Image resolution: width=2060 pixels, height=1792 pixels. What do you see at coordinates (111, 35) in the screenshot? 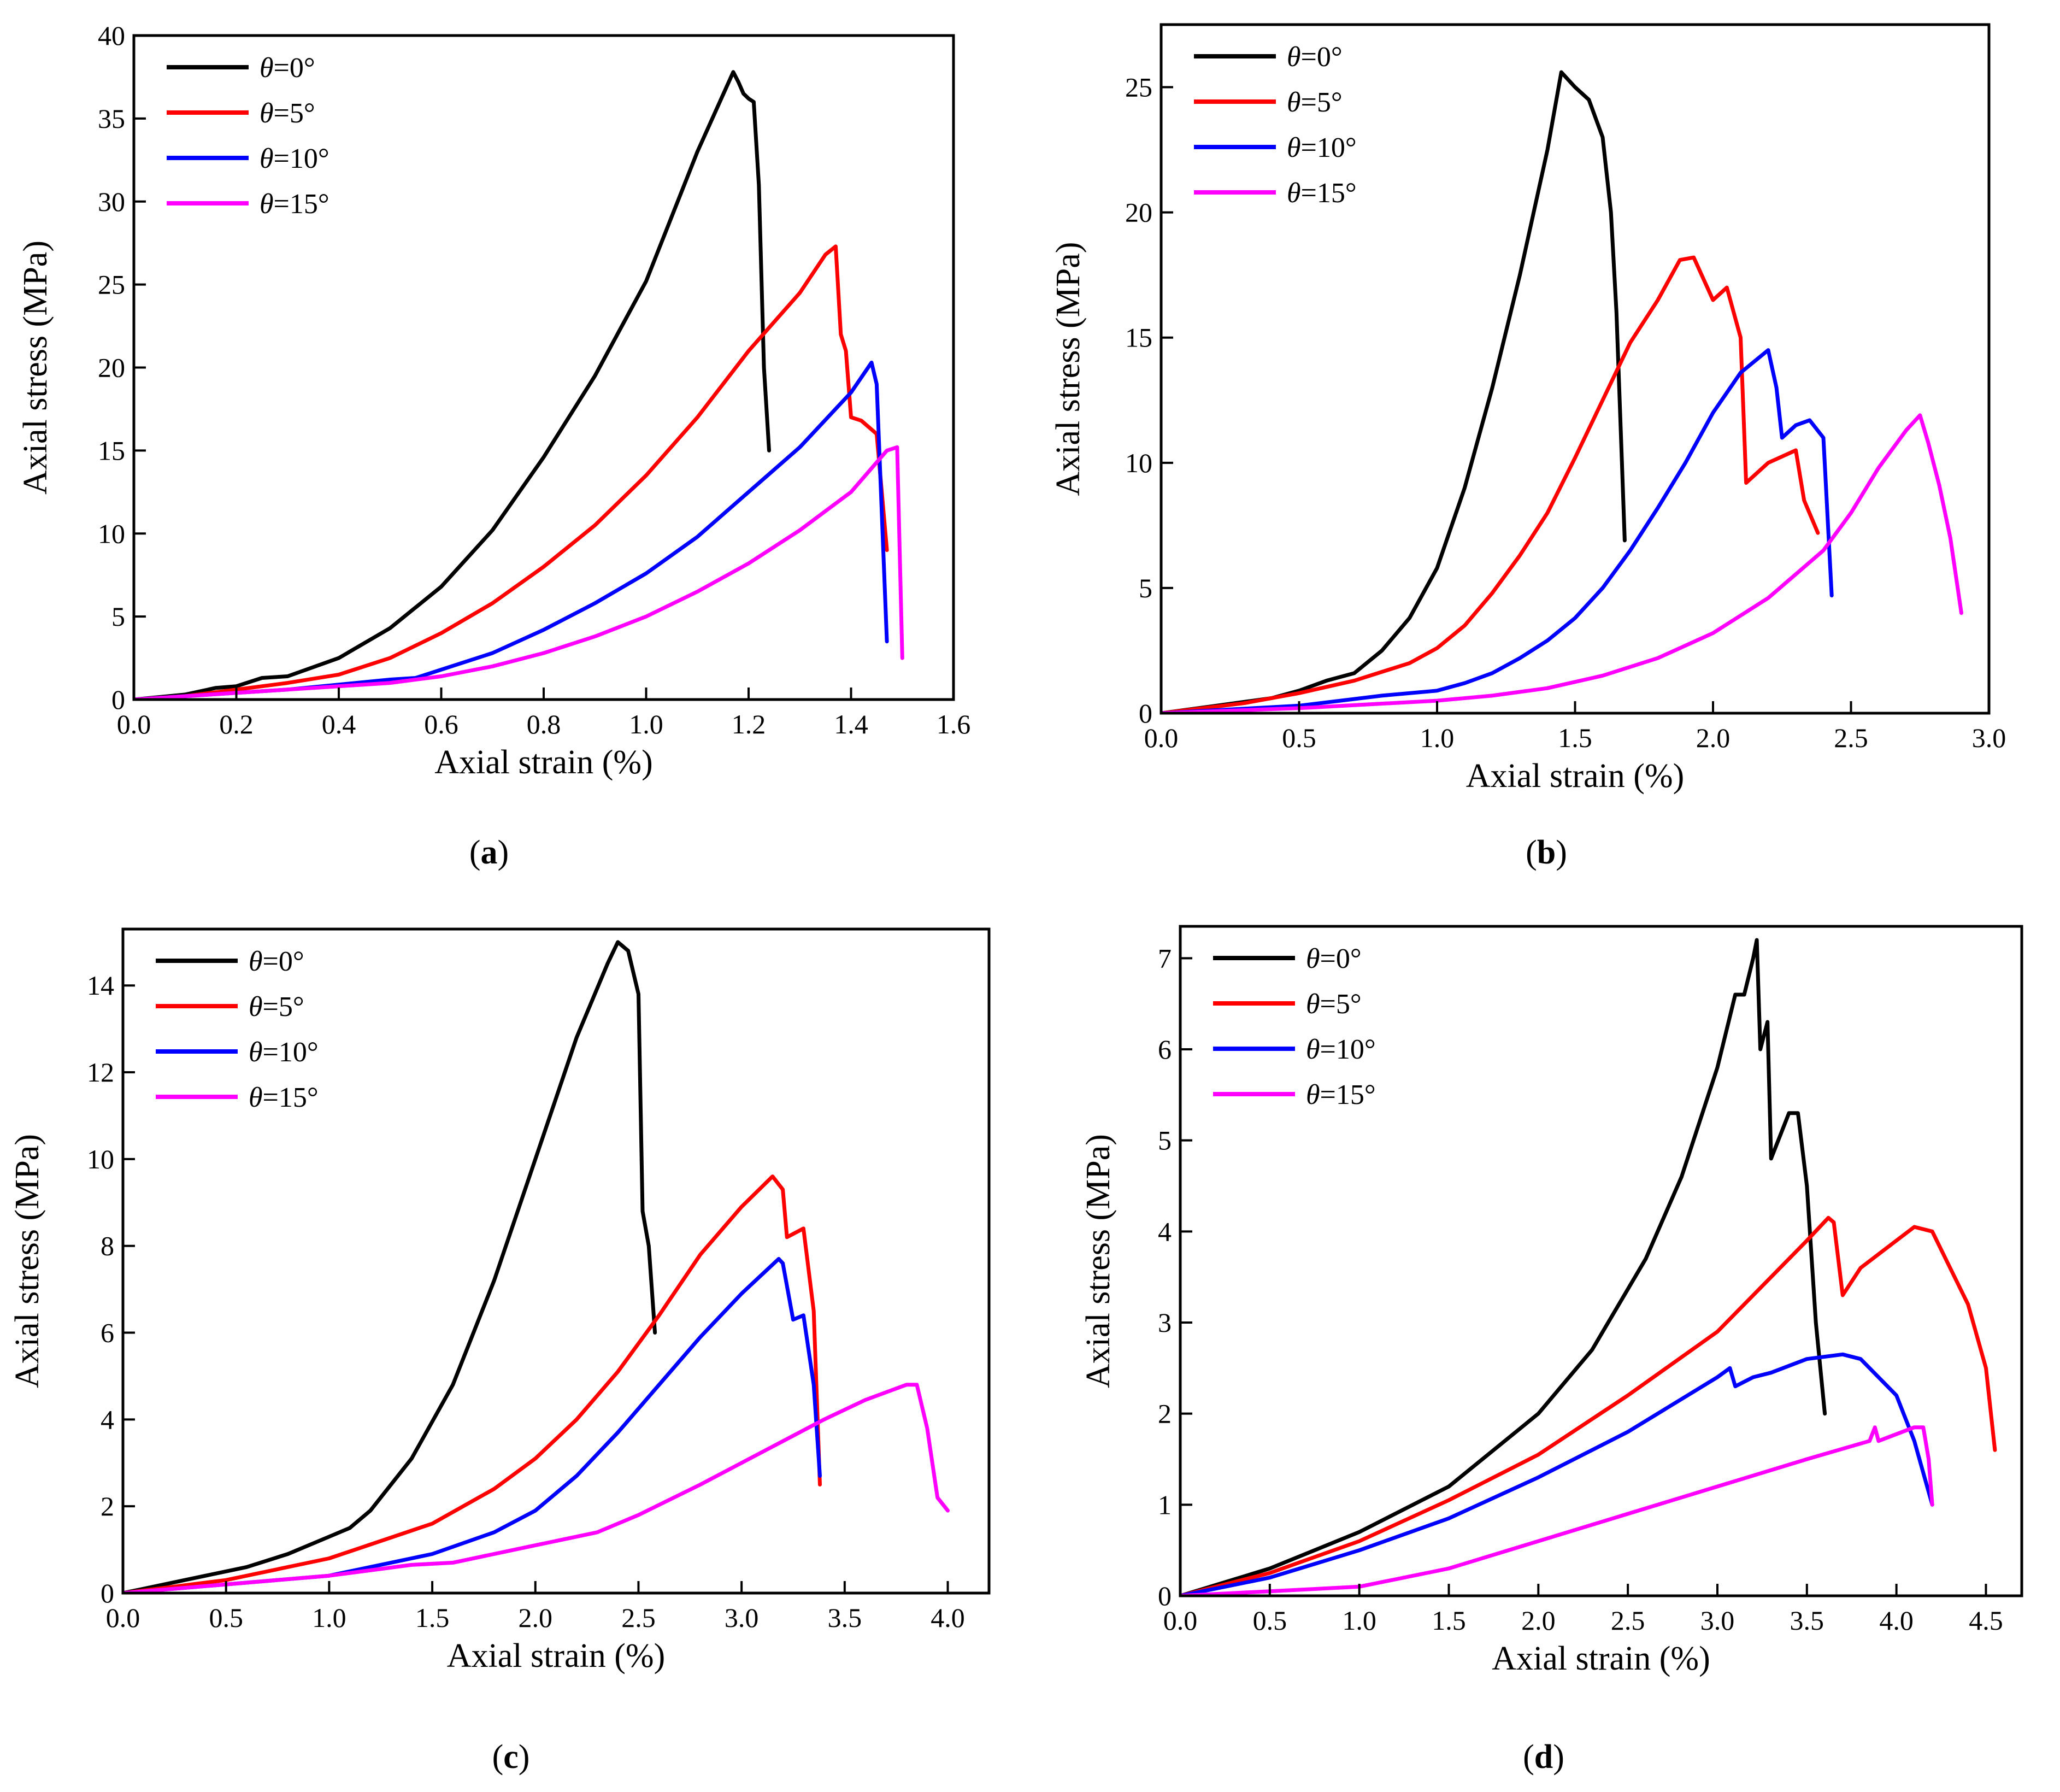
I see `y-tick-label: 40` at bounding box center [111, 35].